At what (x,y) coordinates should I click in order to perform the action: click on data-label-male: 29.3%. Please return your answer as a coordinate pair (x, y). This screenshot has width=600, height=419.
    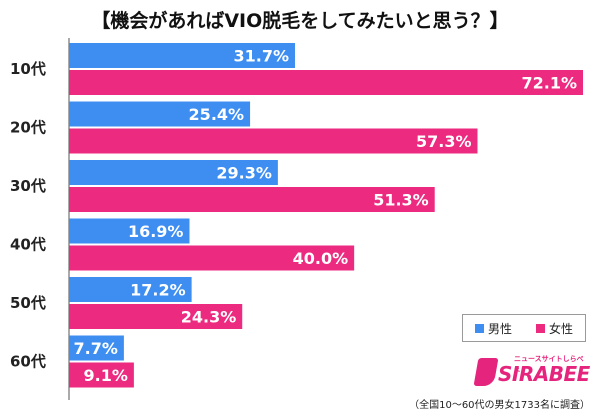
    Looking at the image, I should click on (244, 173).